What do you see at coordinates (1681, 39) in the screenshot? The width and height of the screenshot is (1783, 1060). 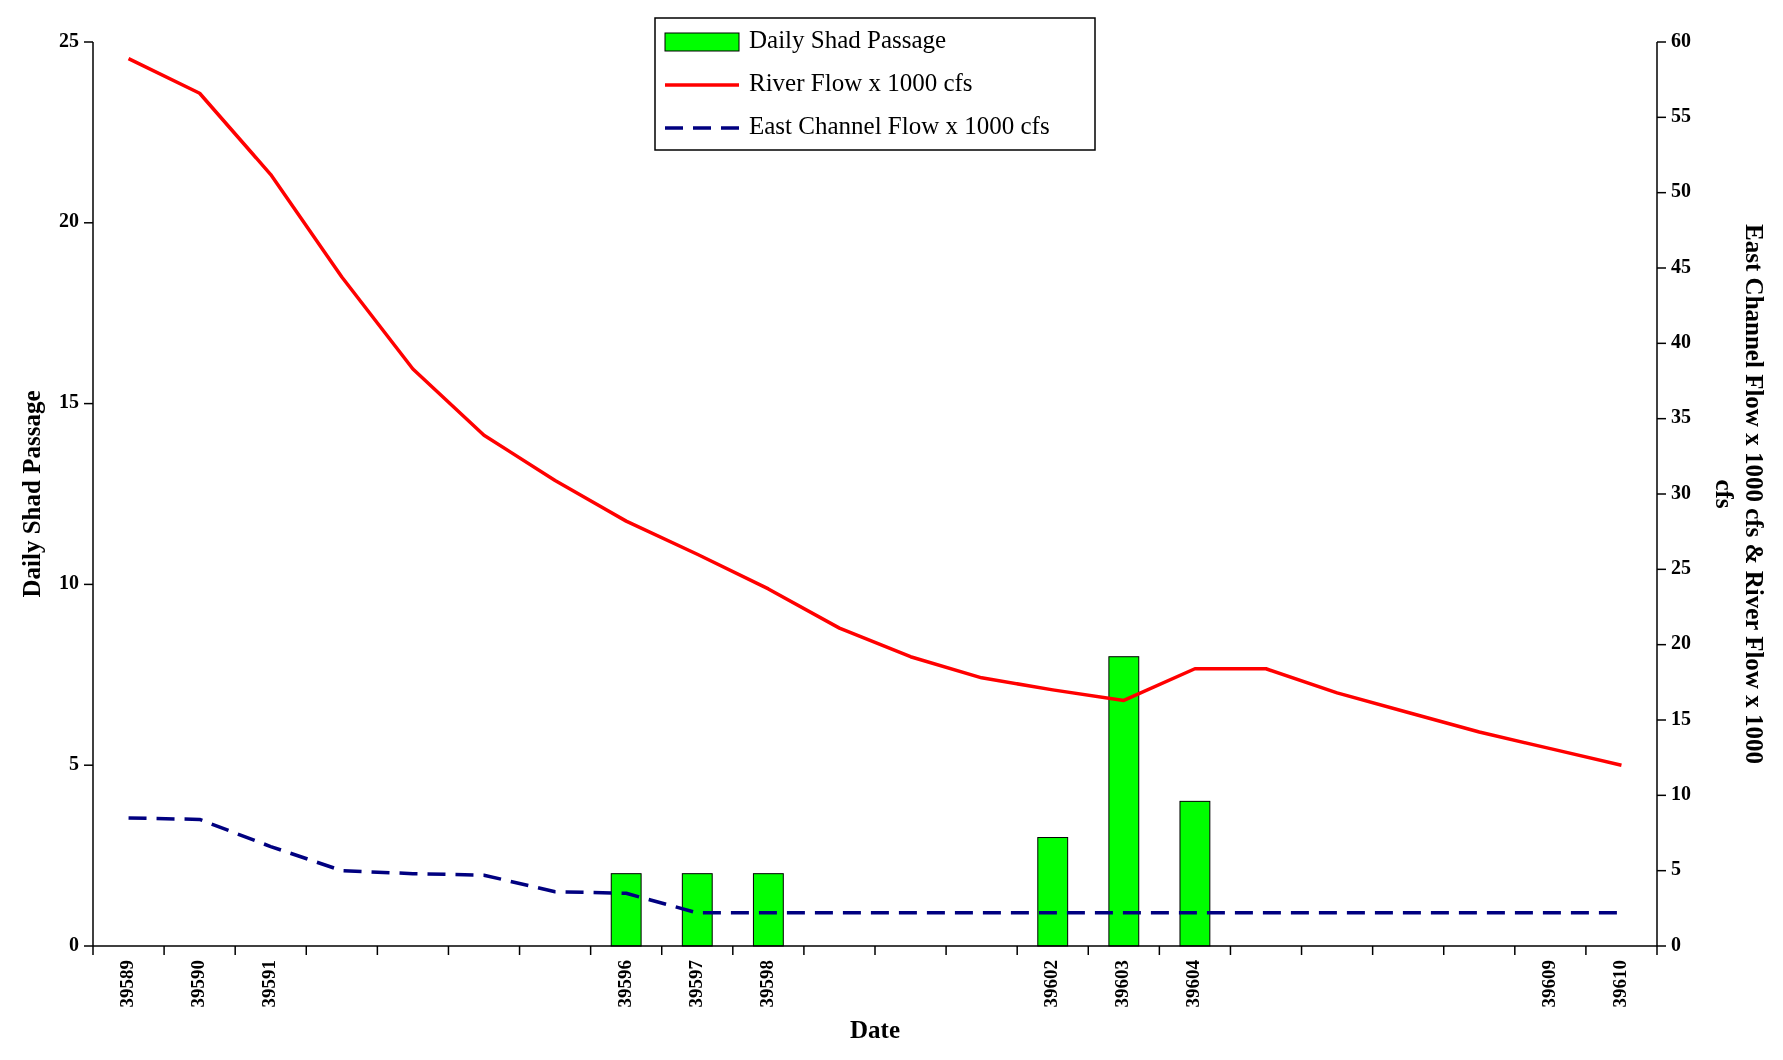 I see `y2-tick-label: 60` at bounding box center [1681, 39].